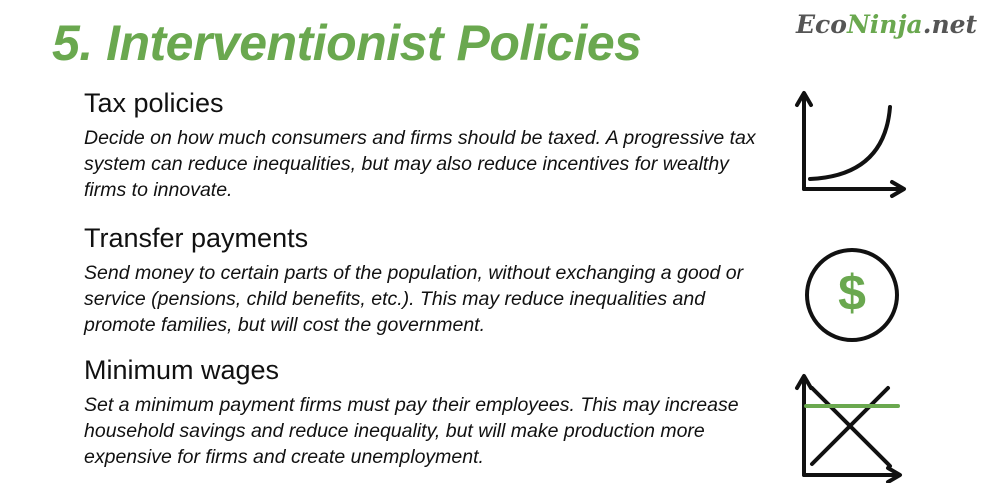 This screenshot has width=1000, height=500. Describe the element at coordinates (182, 370) in the screenshot. I see `section-heading: Minimum wages` at that location.